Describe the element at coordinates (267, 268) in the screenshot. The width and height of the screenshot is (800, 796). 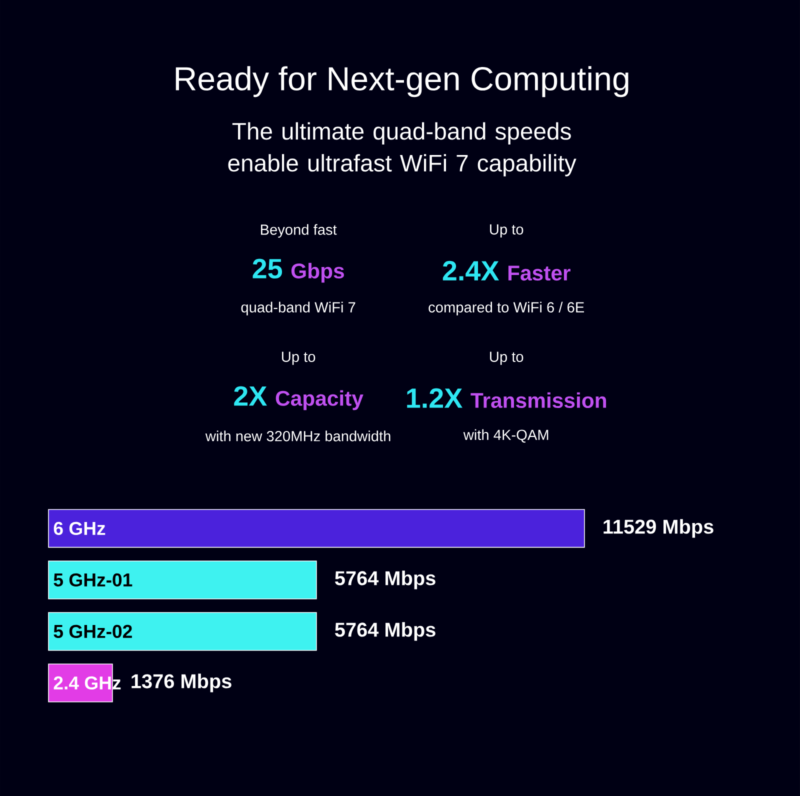
I see `text: 25` at that location.